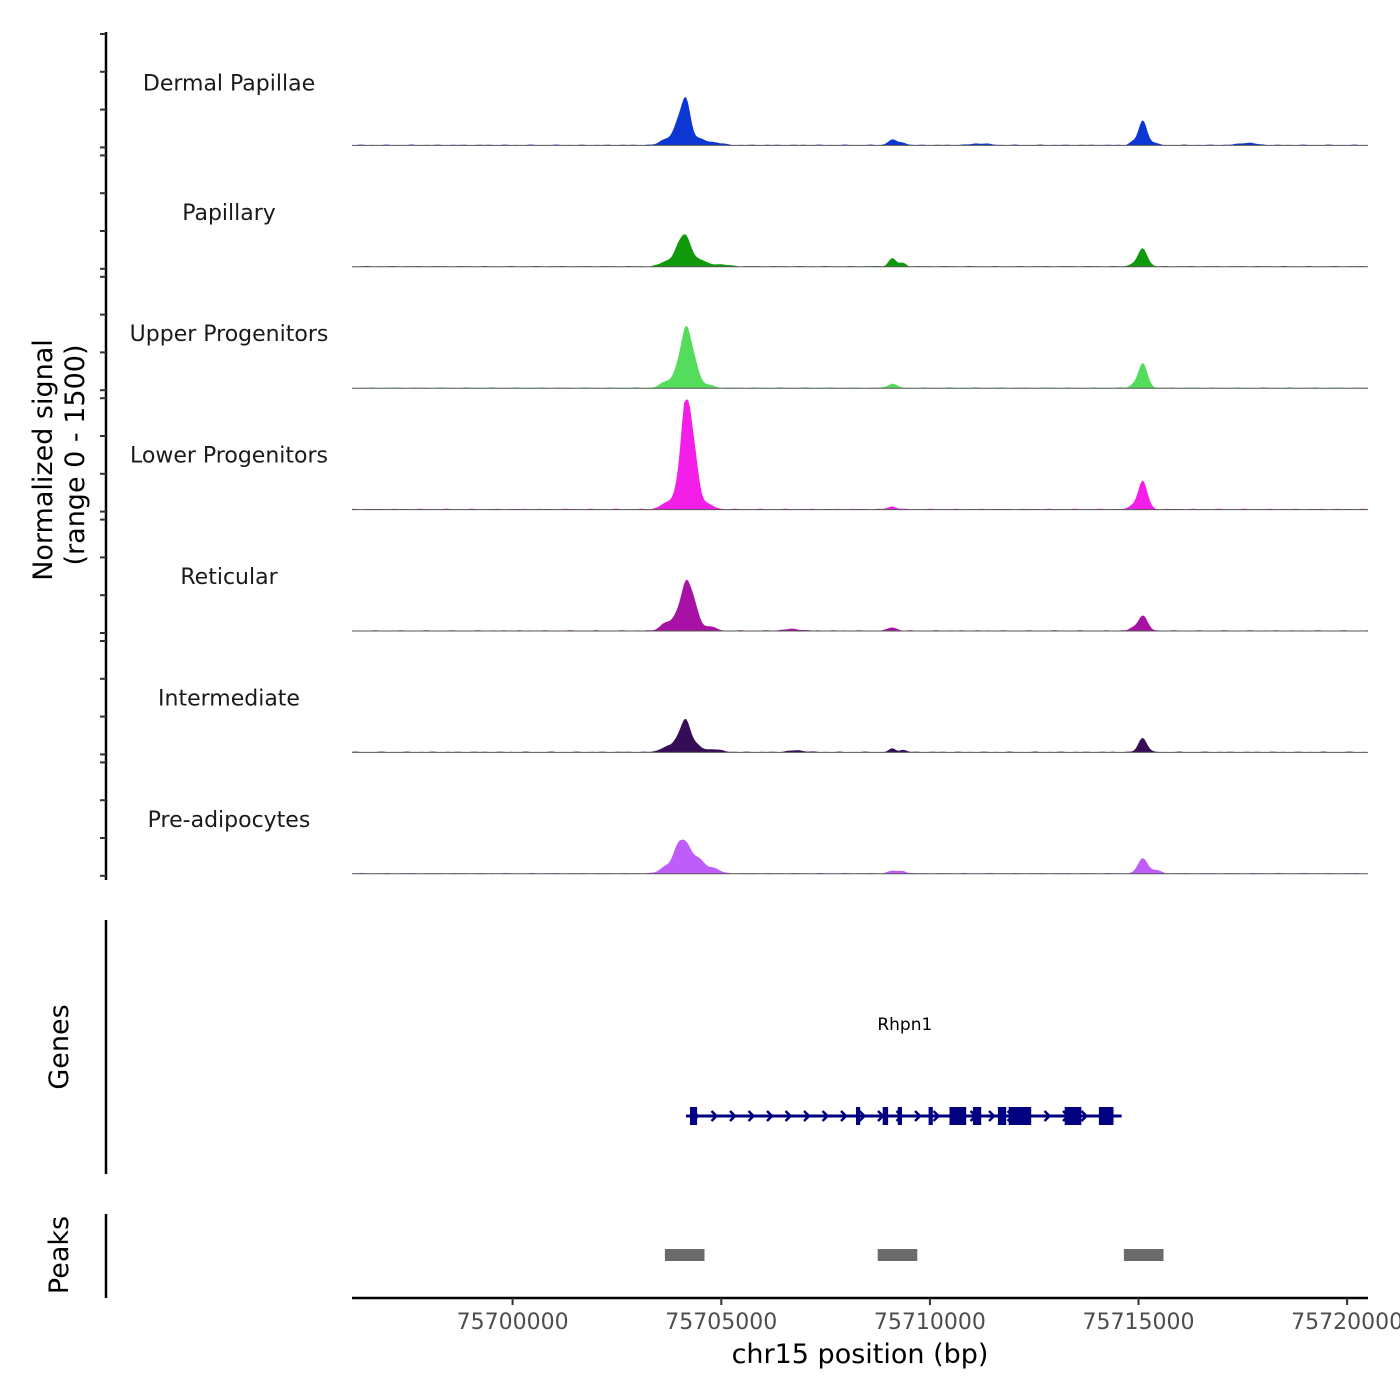 The height and width of the screenshot is (1400, 1400). I want to click on track-label: Lower Progenitors, so click(229, 456).